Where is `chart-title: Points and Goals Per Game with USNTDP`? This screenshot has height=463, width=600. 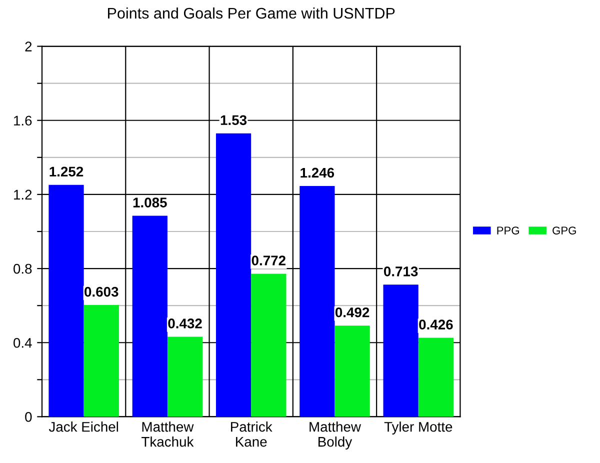 chart-title: Points and Goals Per Game with USNTDP is located at coordinates (251, 13).